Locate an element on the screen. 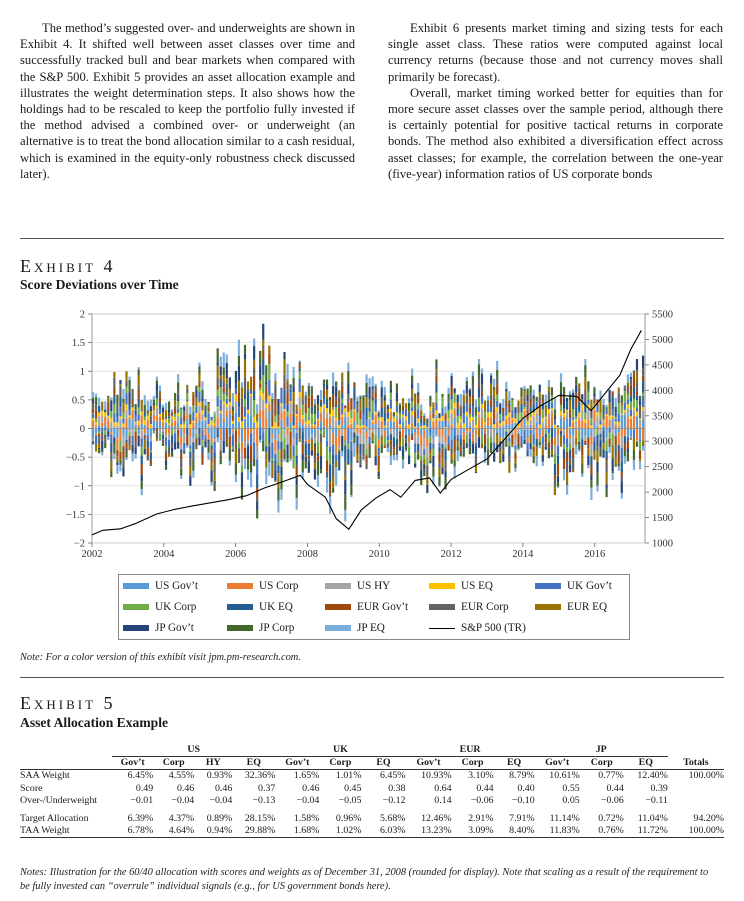 The image size is (744, 901). column-header: EQ is located at coordinates (254, 763).